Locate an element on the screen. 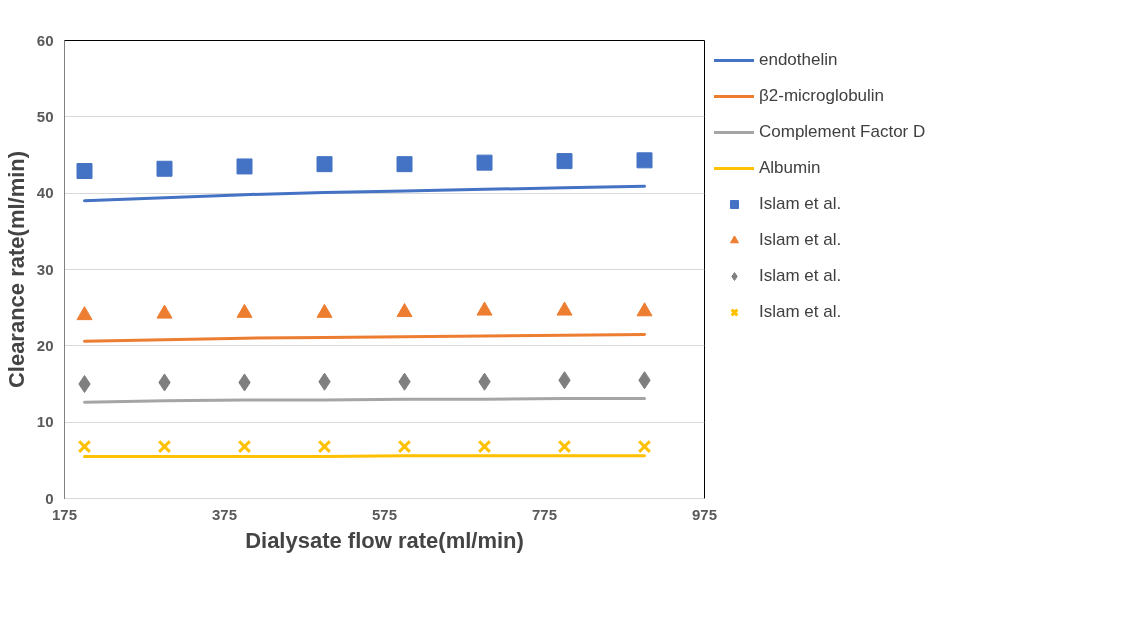 Image resolution: width=1121 pixels, height=630 pixels. x-axis-title: Dialysate flow rate(ml/min) is located at coordinates (384, 540).